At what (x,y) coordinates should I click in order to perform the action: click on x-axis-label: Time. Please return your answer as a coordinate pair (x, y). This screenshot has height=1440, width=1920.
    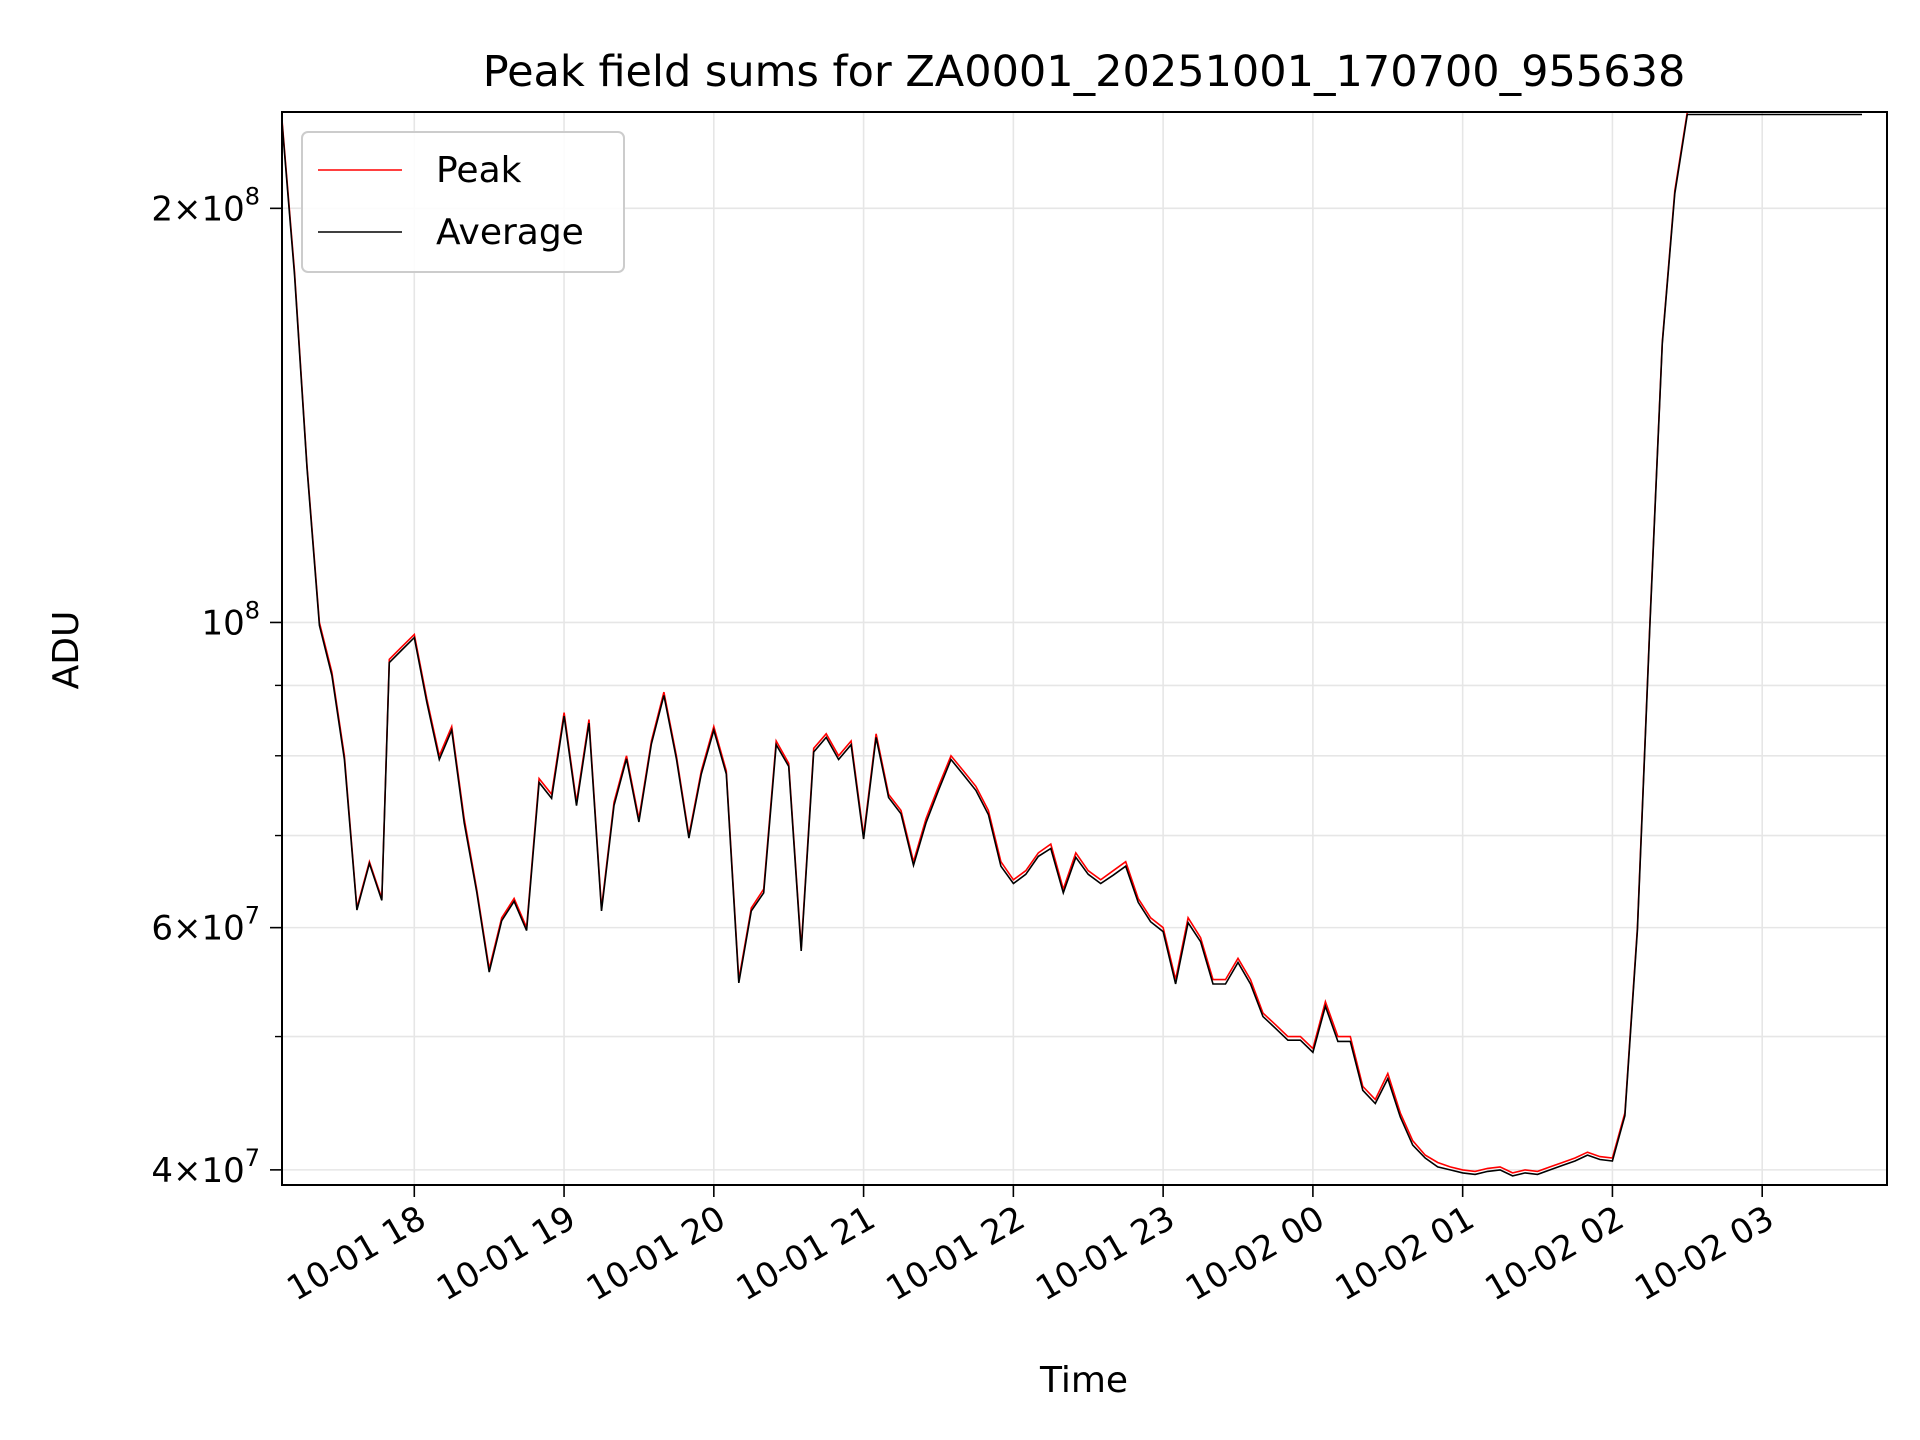
    Looking at the image, I should click on (1083, 1380).